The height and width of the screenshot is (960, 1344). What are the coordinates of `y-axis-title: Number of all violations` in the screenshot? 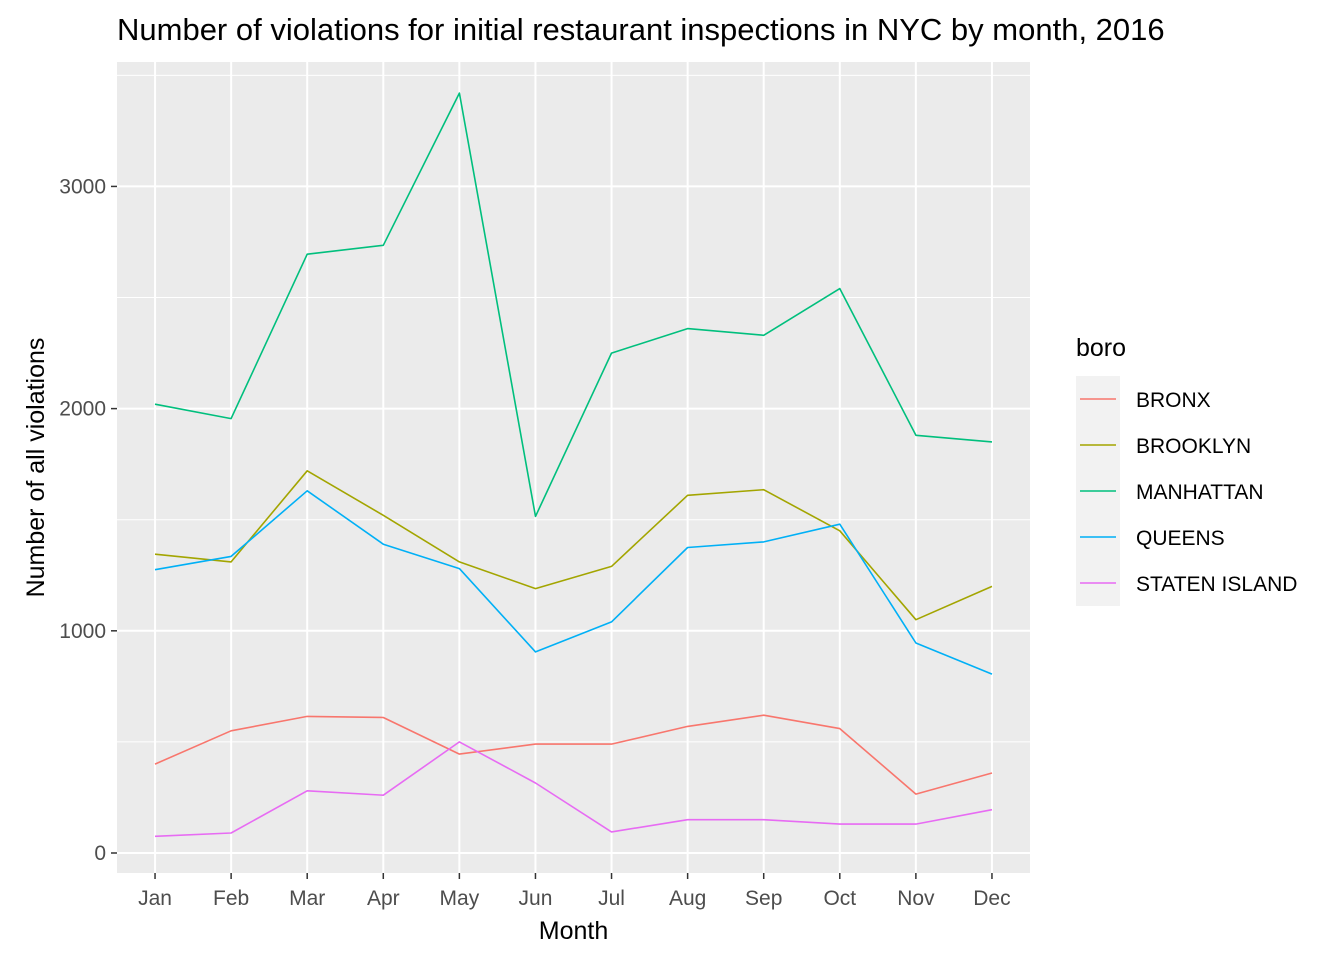 It's located at (36, 468).